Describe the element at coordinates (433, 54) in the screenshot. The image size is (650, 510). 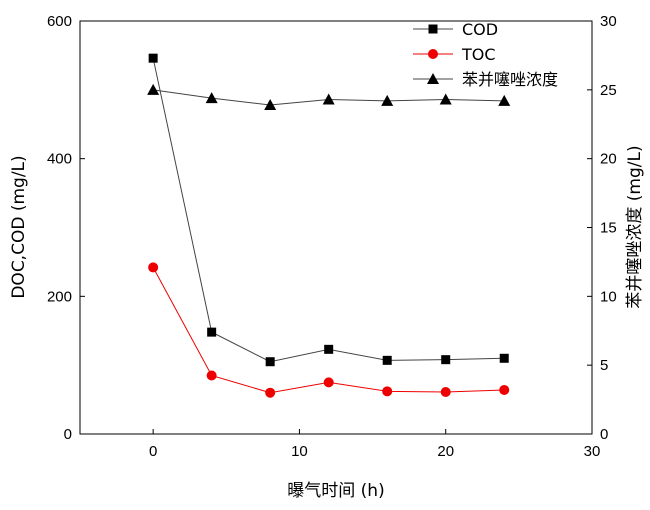
I see `legend-marker-circle` at that location.